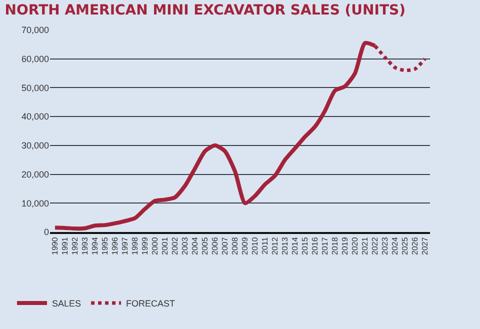 The image size is (480, 329). Describe the element at coordinates (345, 245) in the screenshot. I see `x-tick-label: 2019` at that location.